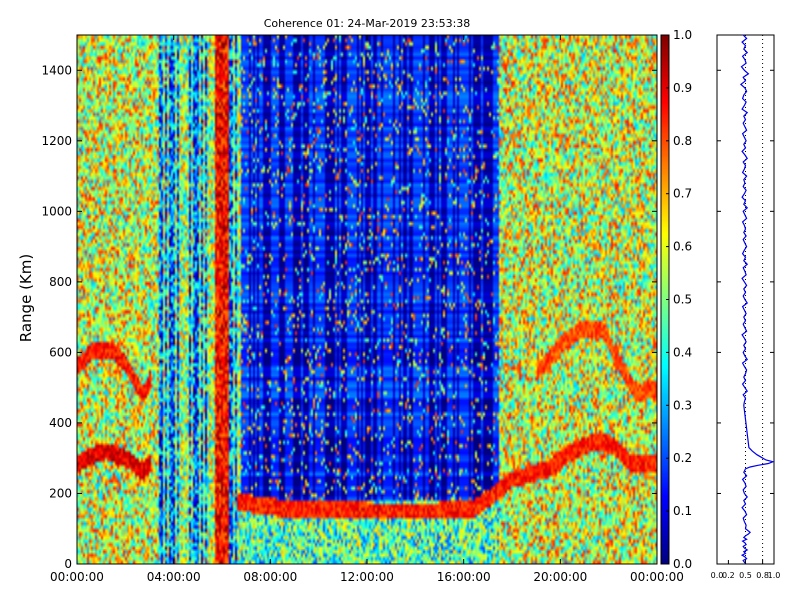 This screenshot has width=800, height=604. I want to click on profile-x-tick-label: 0.0, so click(717, 575).